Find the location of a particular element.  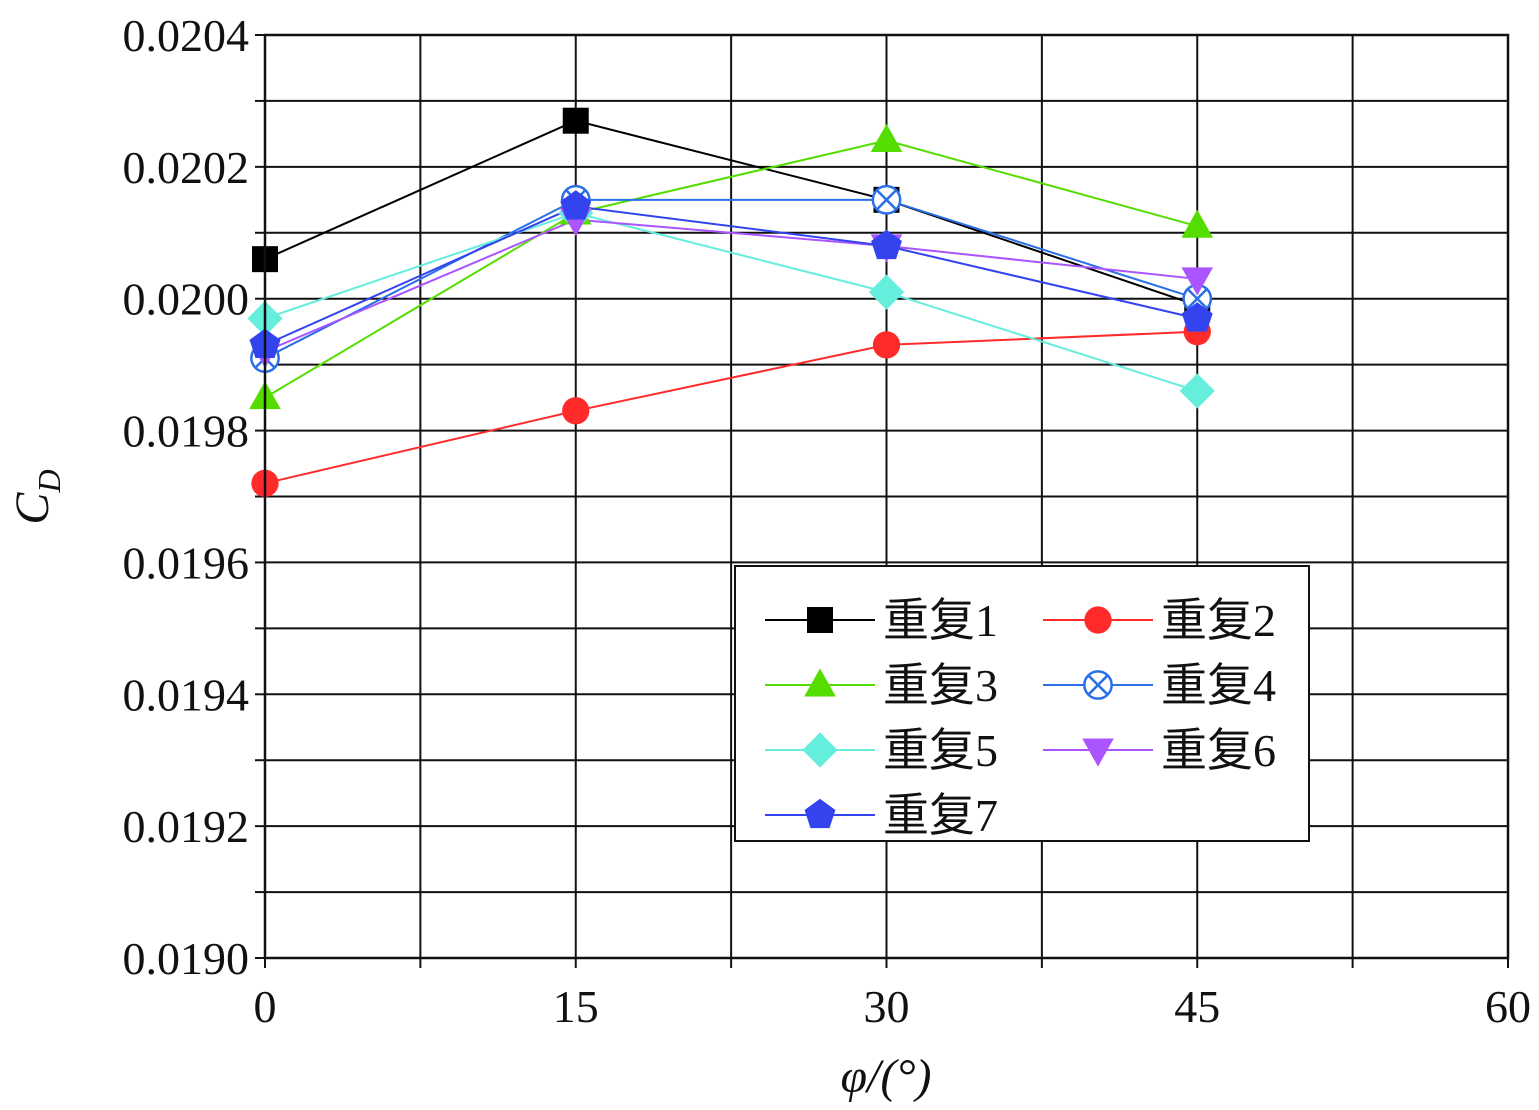

x-tick-label: 60 is located at coordinates (1508, 1006).